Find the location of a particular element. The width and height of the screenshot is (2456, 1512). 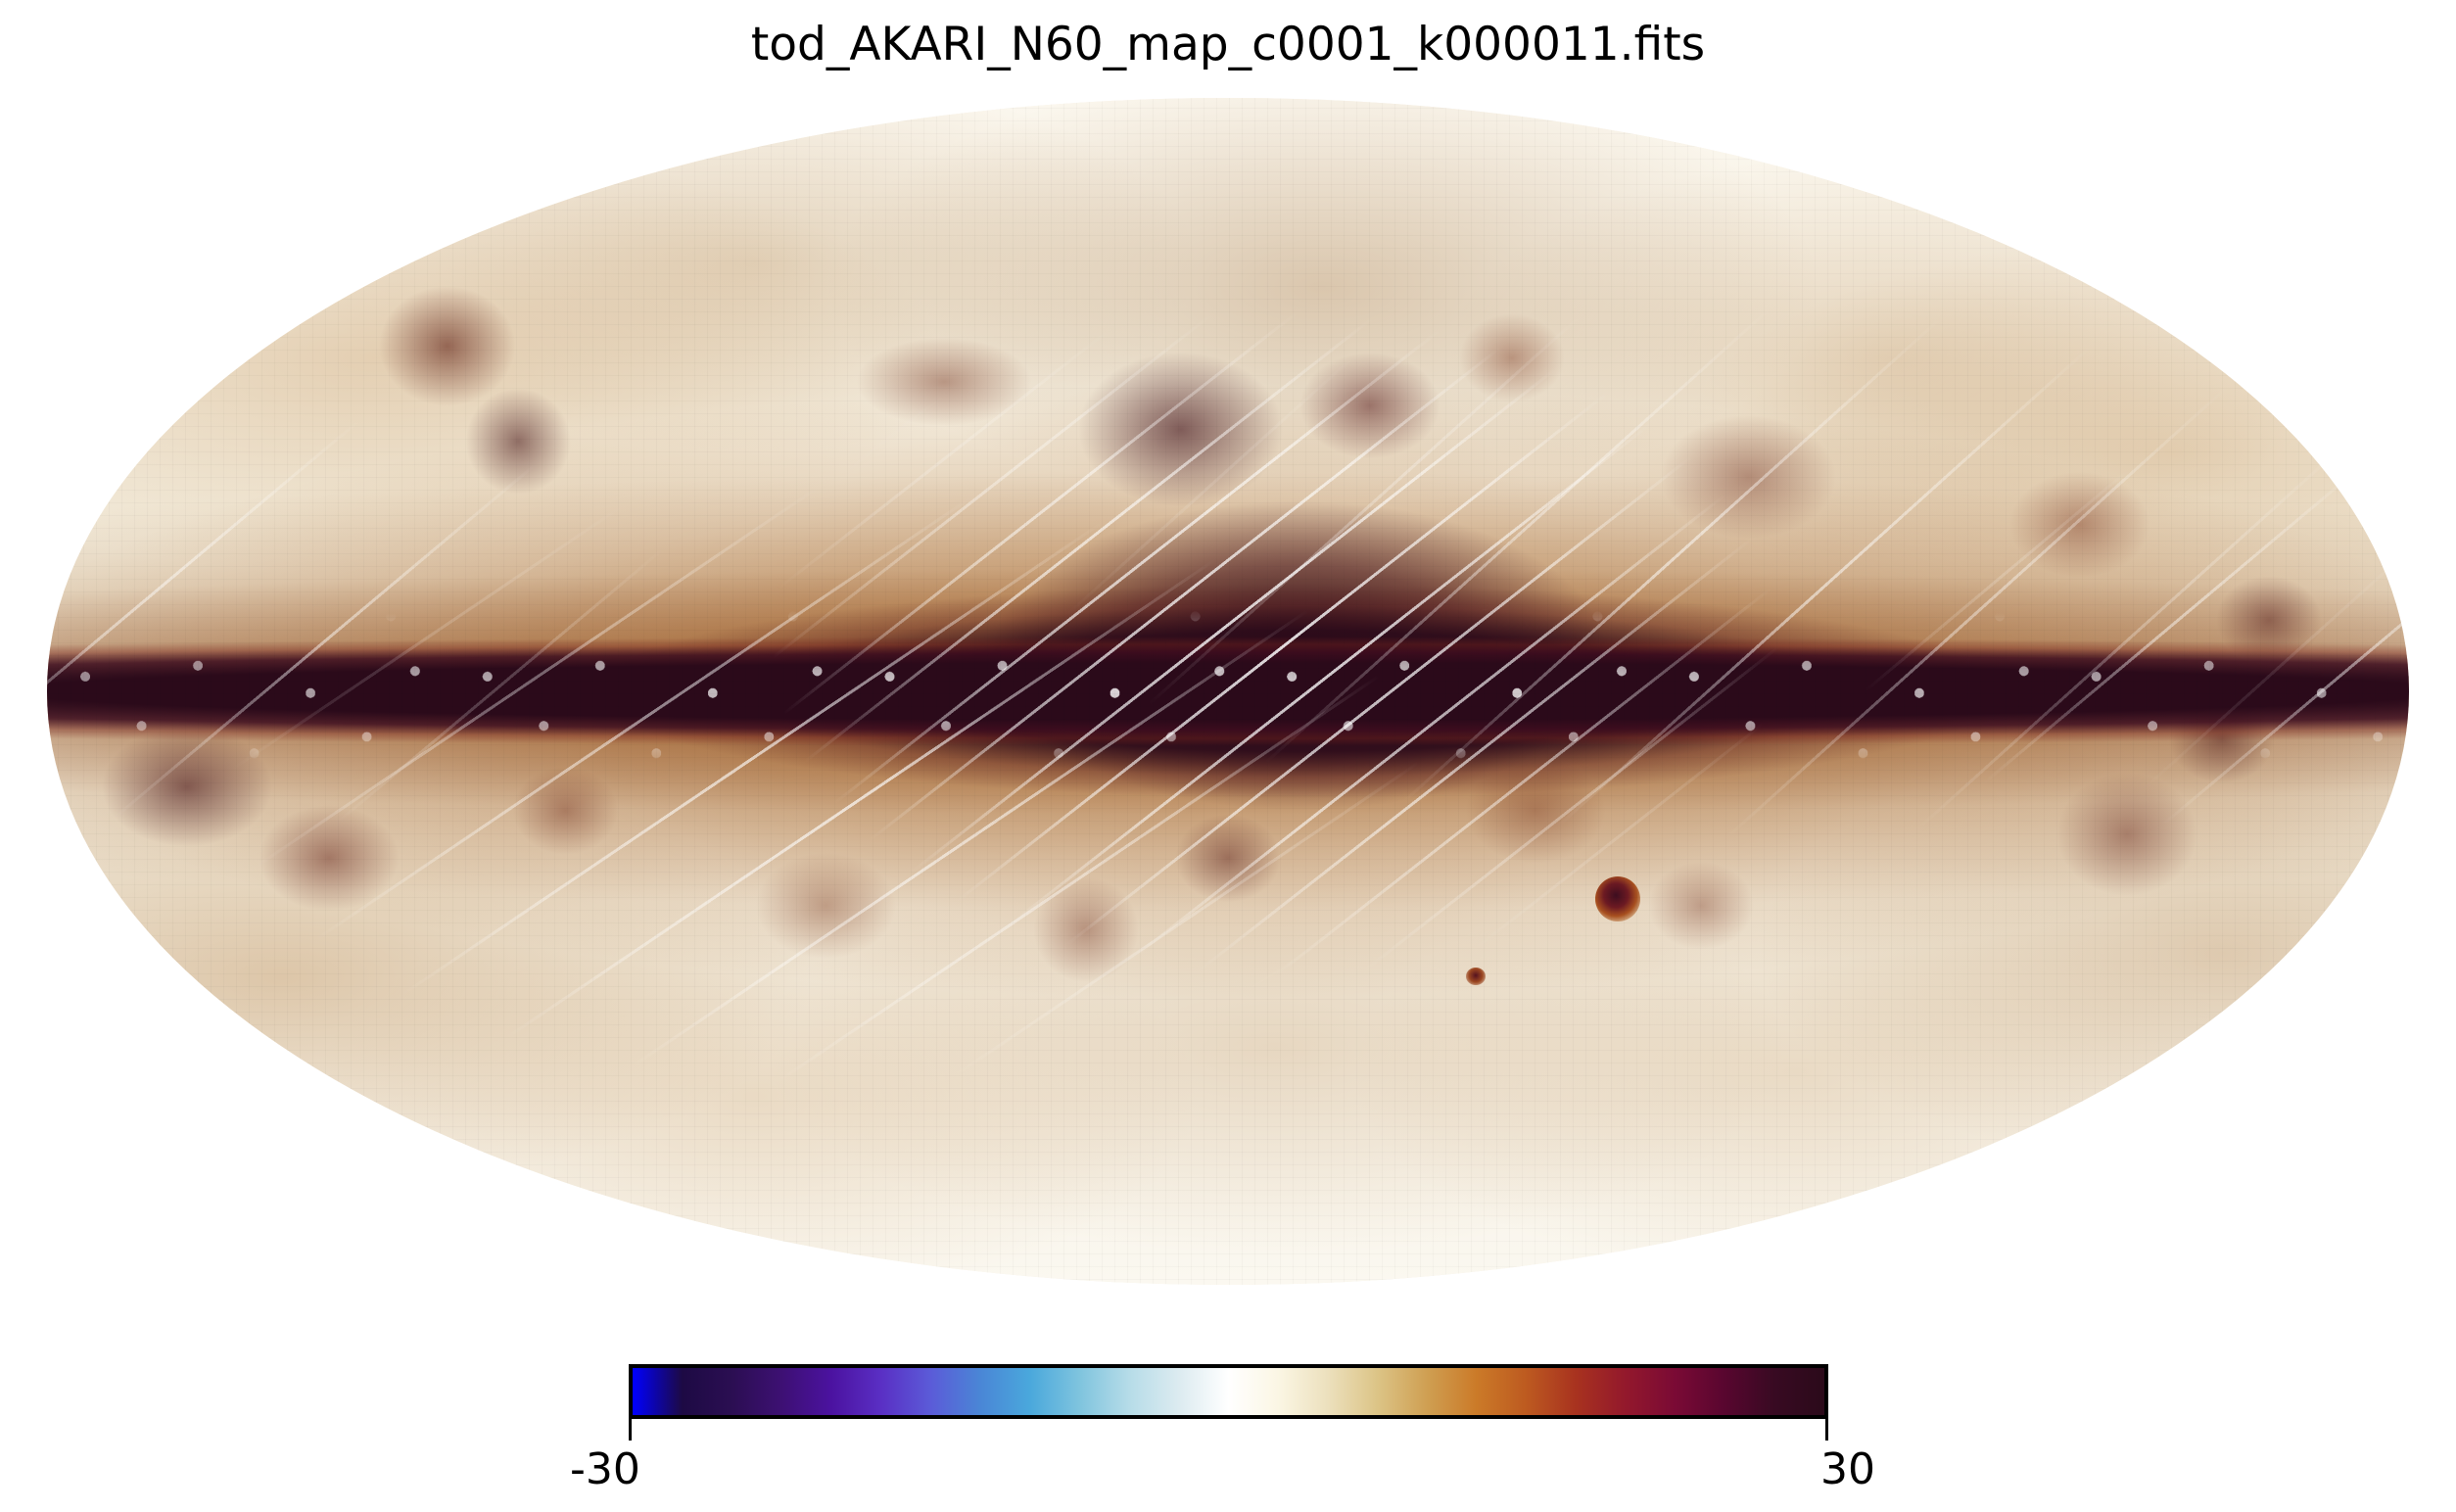

colorbar-gradient is located at coordinates (1228, 1391).